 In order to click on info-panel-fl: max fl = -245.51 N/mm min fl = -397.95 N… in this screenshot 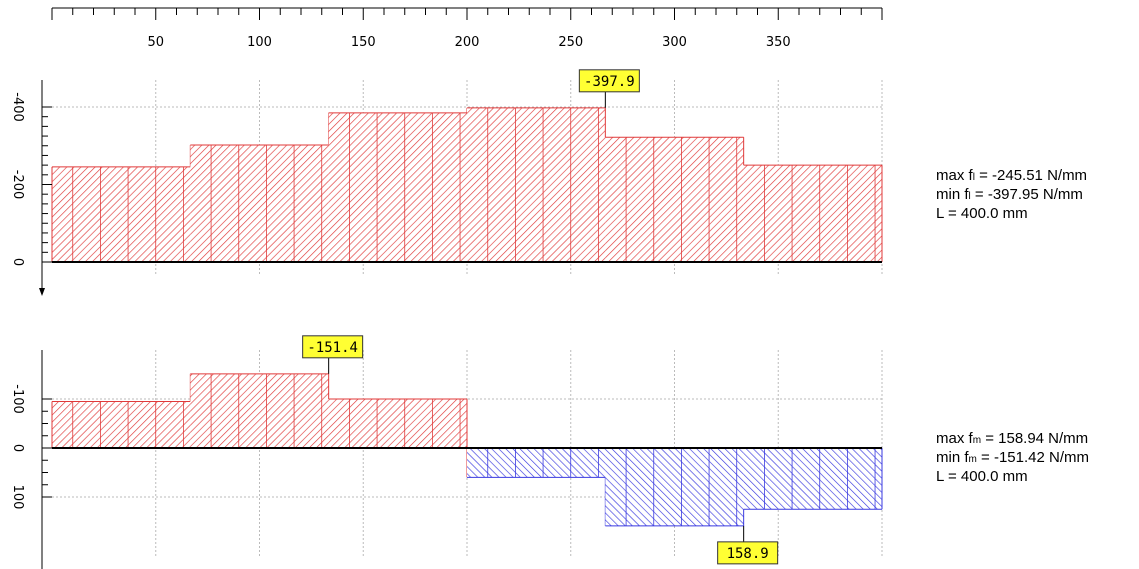, I will do `click(1011, 194)`.